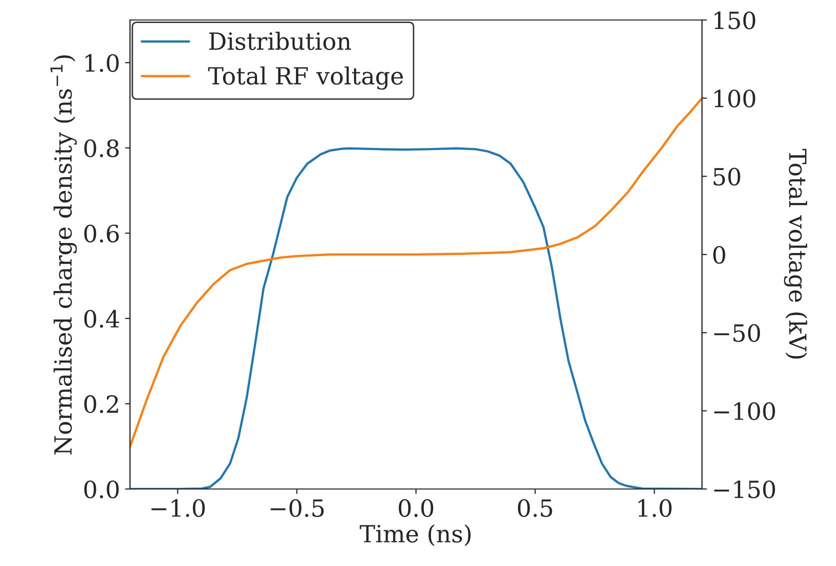 This screenshot has width=836, height=566. Describe the element at coordinates (63, 255) in the screenshot. I see `y-axis-title: Normalised charge density (ns$^{−1}$)` at that location.